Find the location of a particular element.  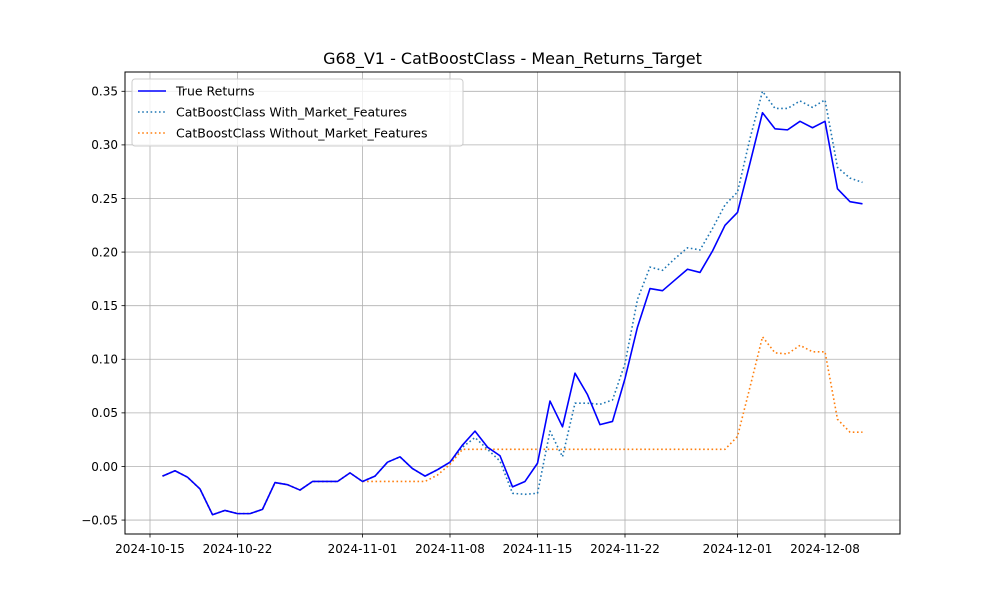

legend-label-with-market-features: CatBoostClass With_Market_Features is located at coordinates (291, 112).